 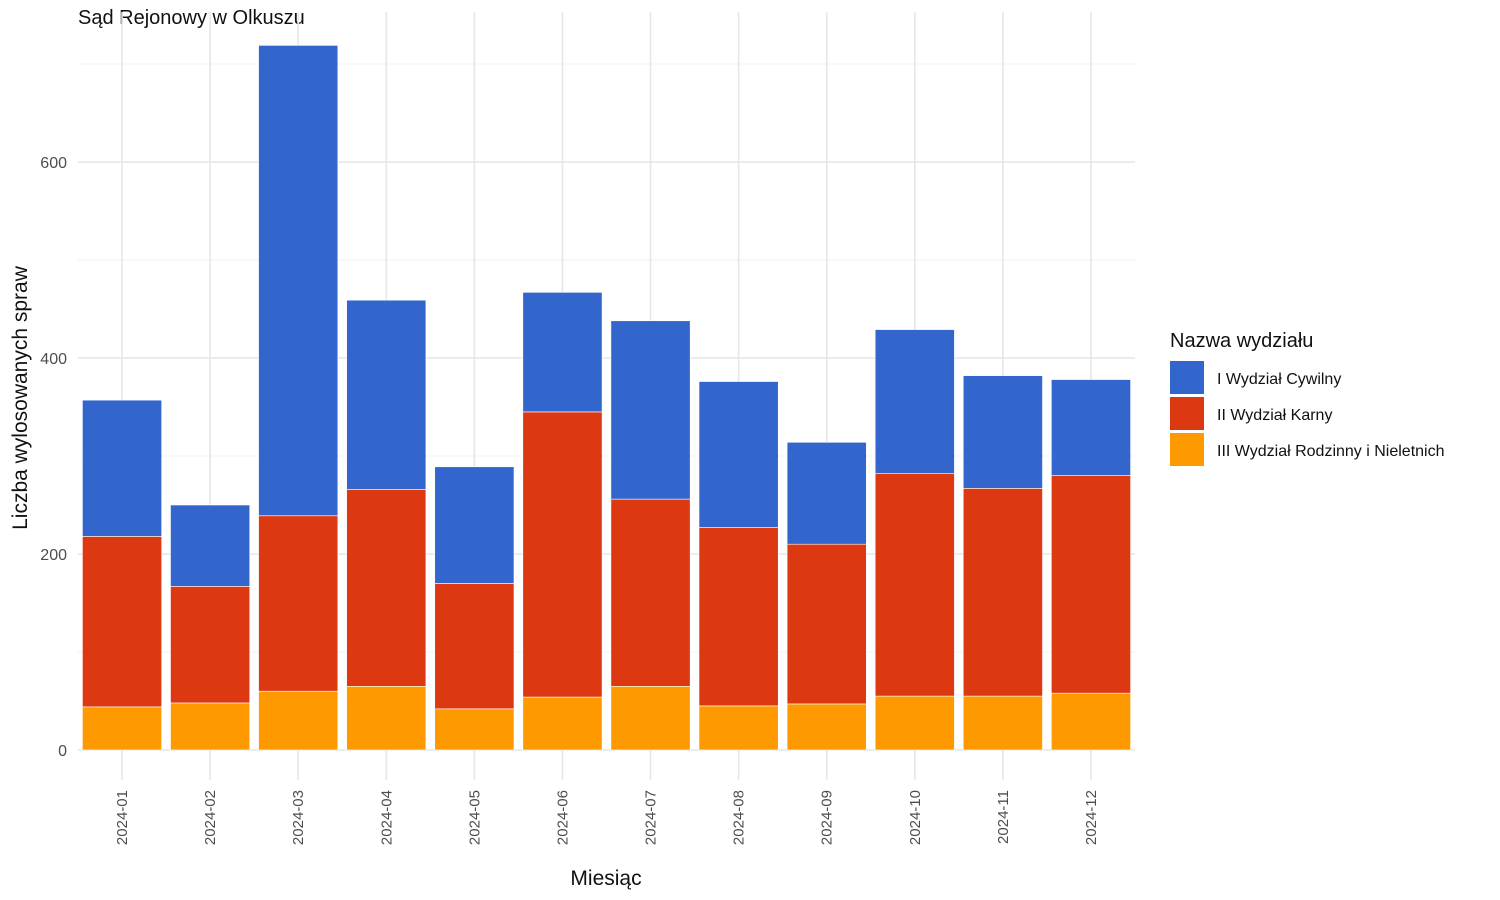 What do you see at coordinates (53, 457) in the screenshot?
I see `y-tick-labels: 0 200 400 600` at bounding box center [53, 457].